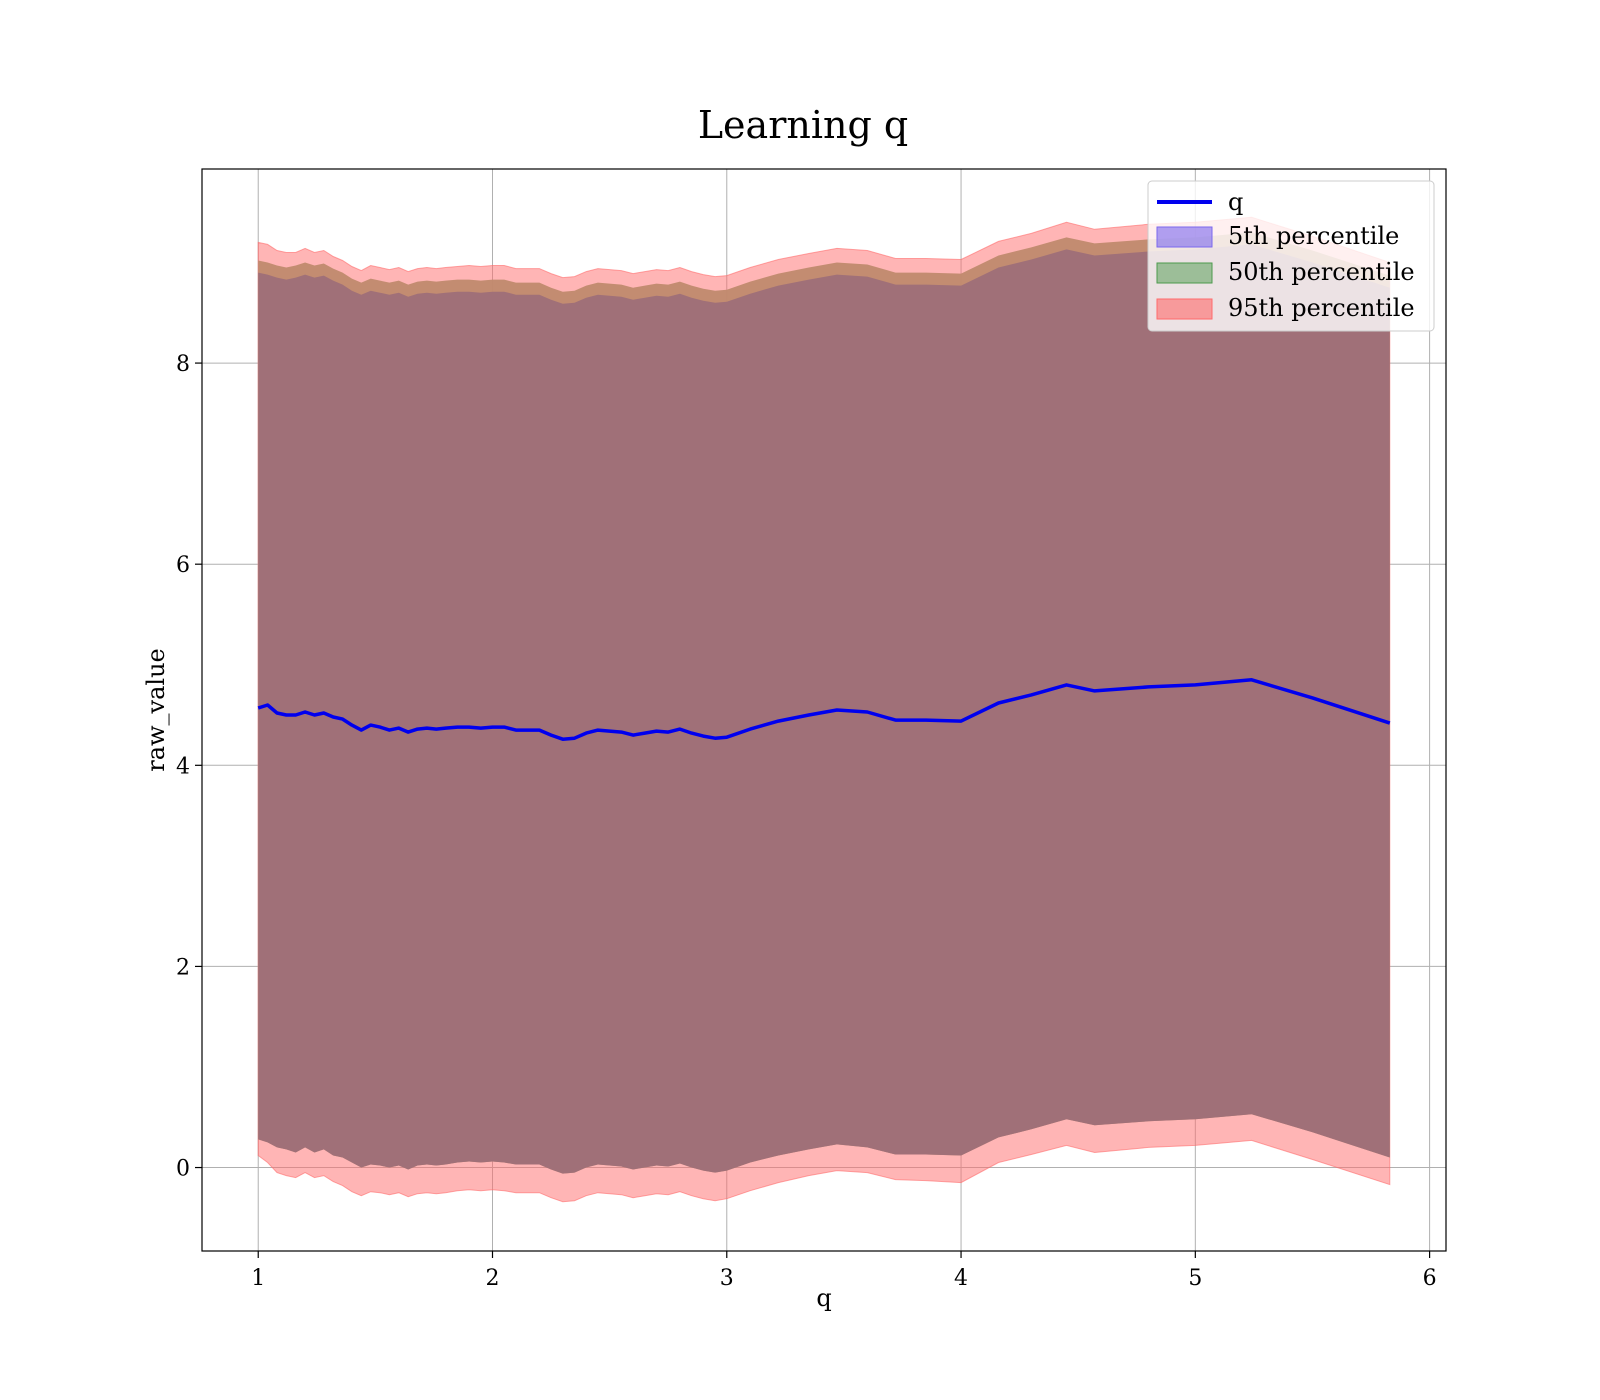 The height and width of the screenshot is (1400, 1600). I want to click on y-tick-label: 0, so click(183, 1169).